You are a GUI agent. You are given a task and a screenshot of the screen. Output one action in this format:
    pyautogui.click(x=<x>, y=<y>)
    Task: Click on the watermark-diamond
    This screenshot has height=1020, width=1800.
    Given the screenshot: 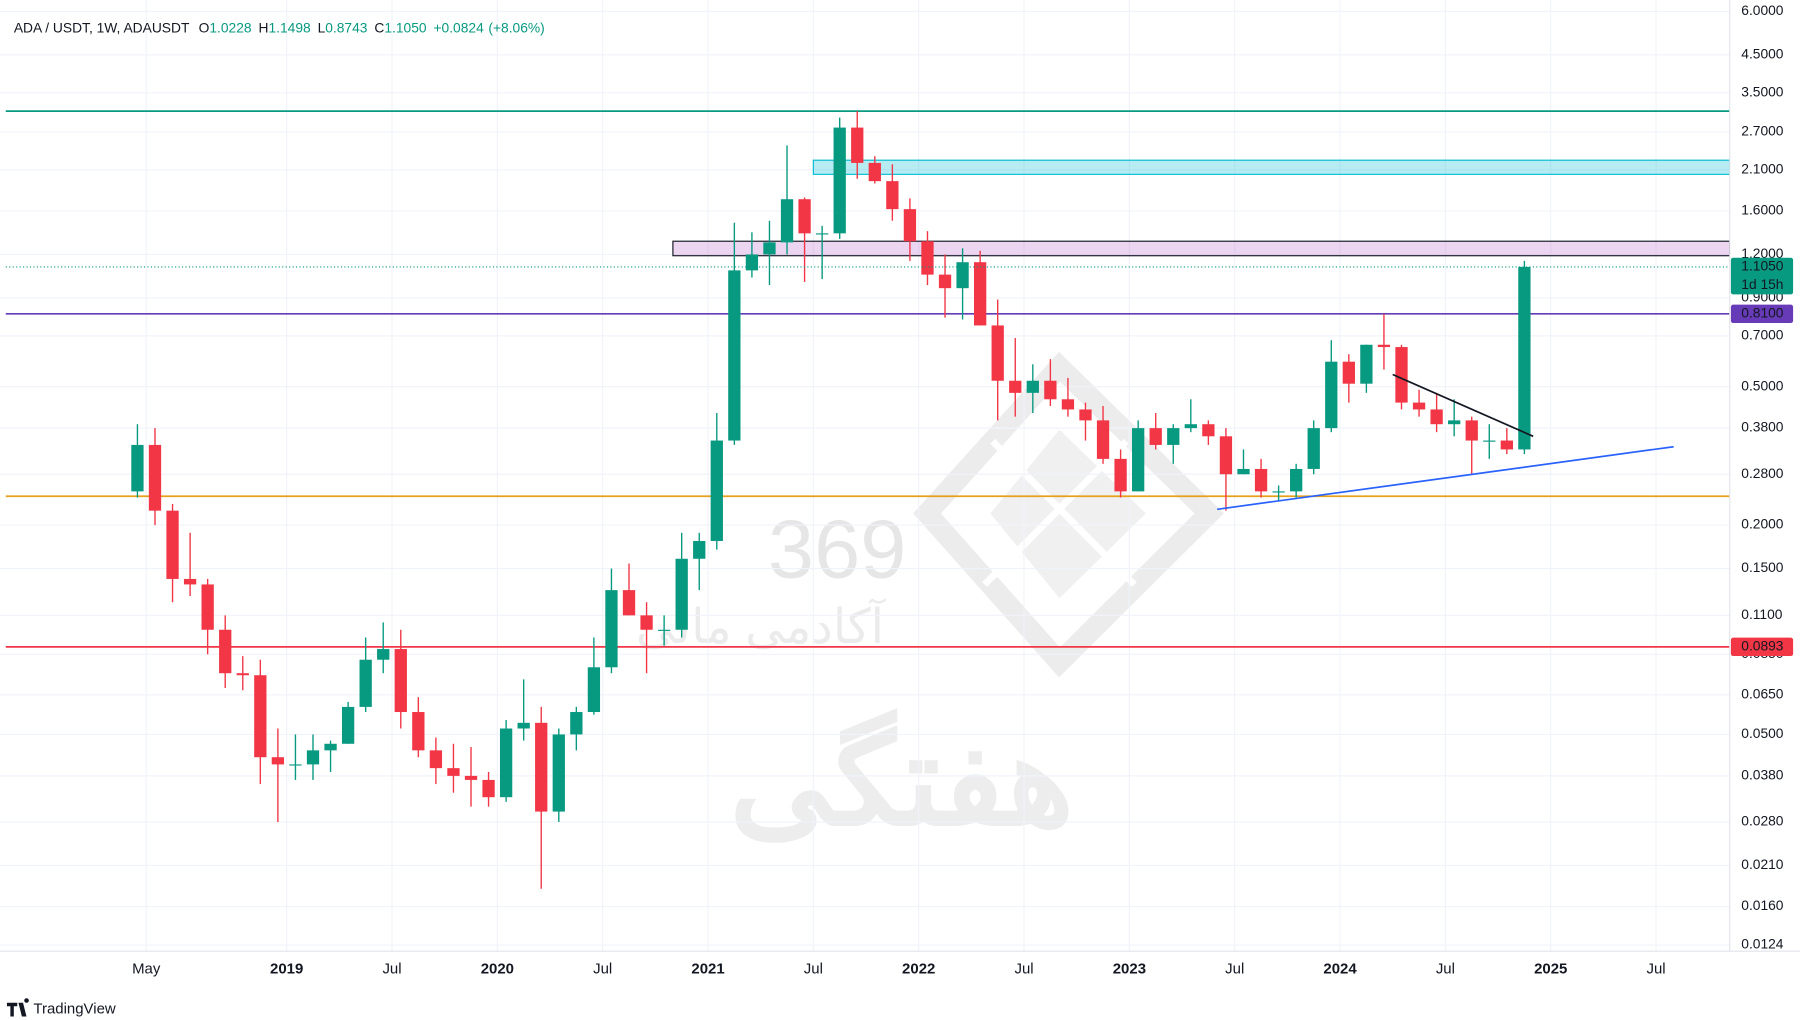 What is the action you would take?
    pyautogui.click(x=1068, y=514)
    